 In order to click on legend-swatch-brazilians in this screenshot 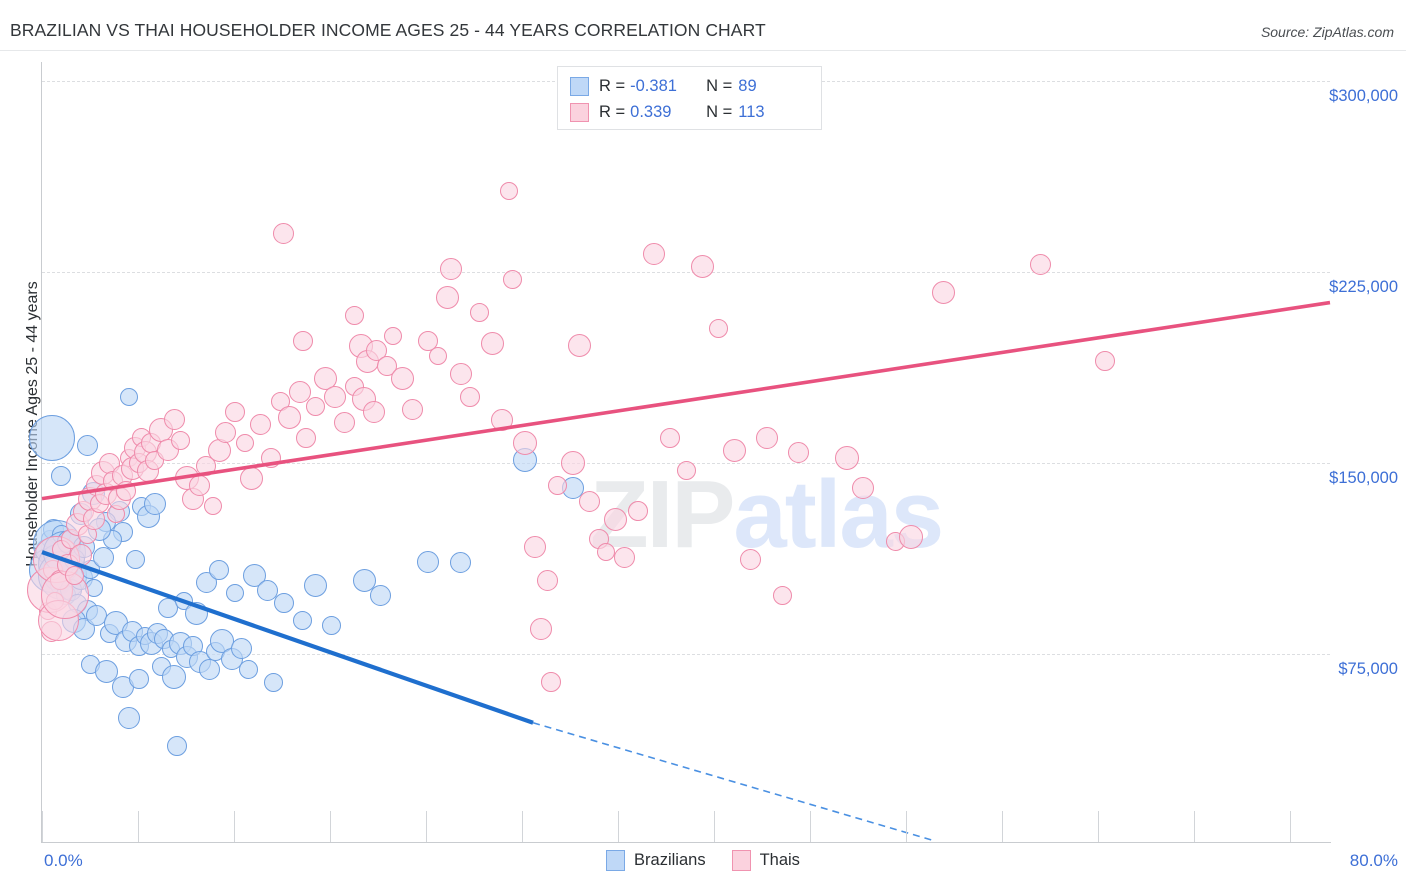, I will do `click(616, 860)`.